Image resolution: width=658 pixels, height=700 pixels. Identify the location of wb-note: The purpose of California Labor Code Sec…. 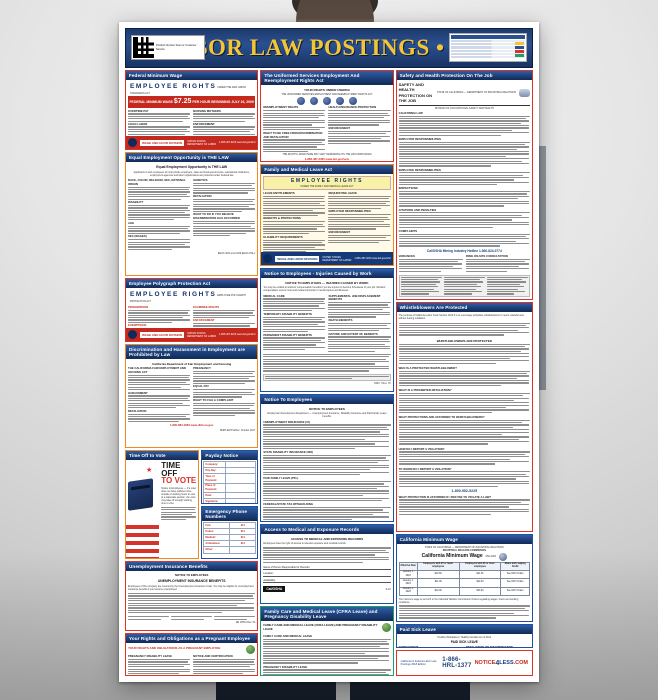
(461, 317).